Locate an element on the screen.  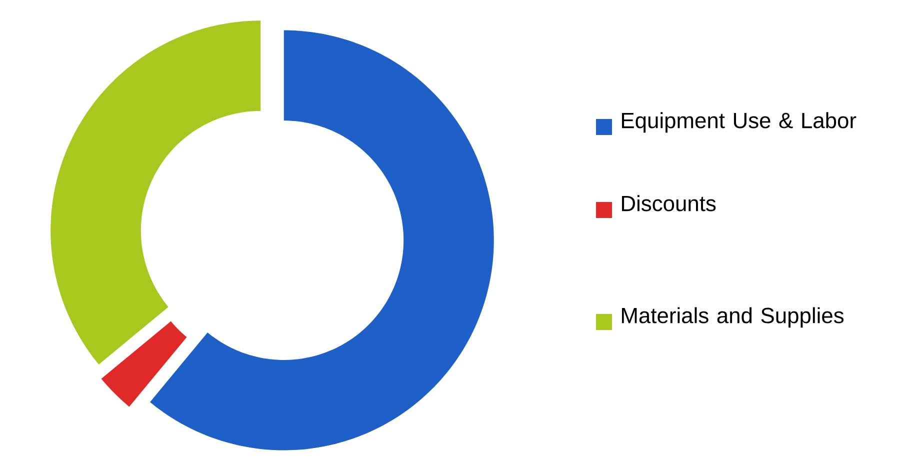
legend-label: Materials and Supplies is located at coordinates (733, 317).